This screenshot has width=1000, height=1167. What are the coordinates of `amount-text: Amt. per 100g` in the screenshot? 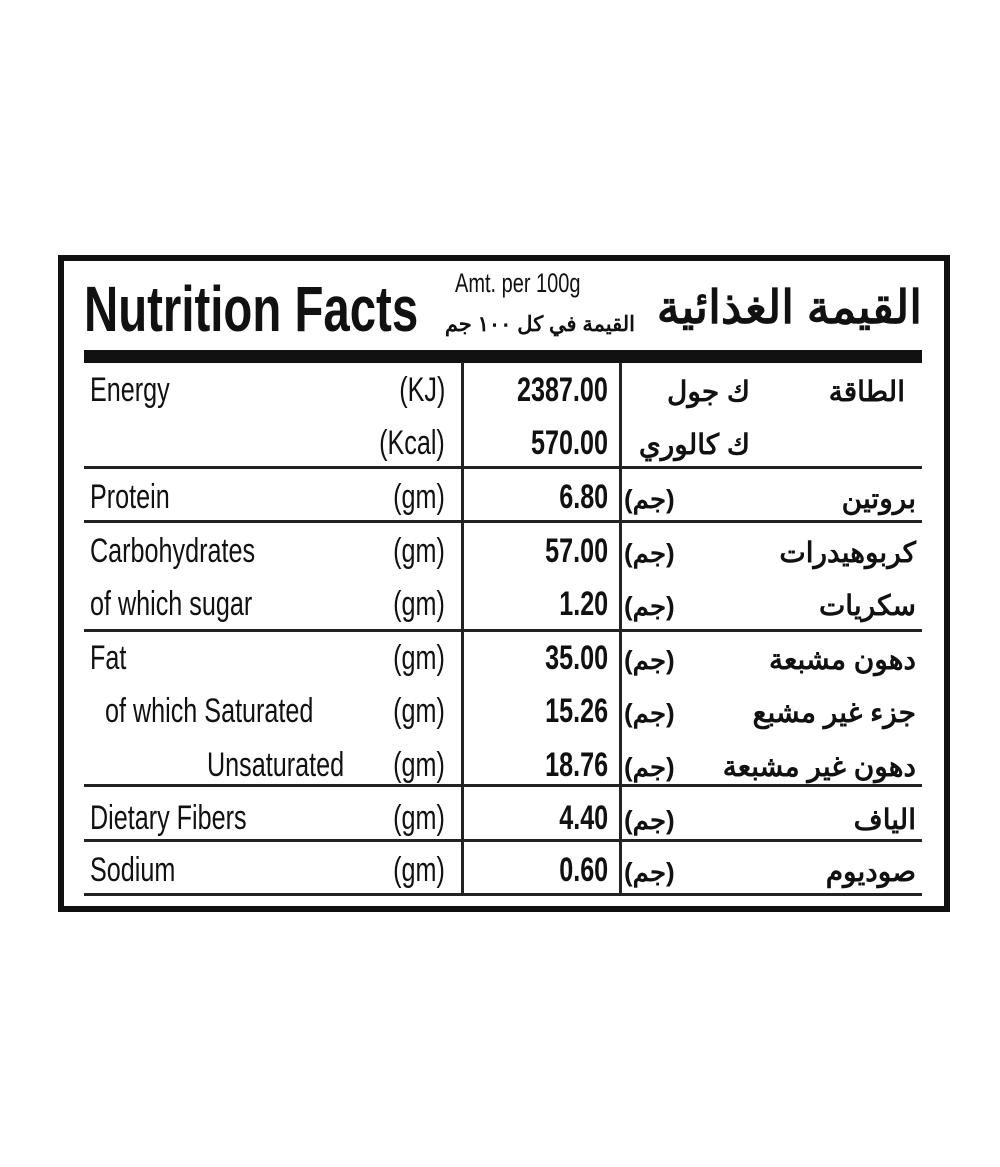 It's located at (518, 283).